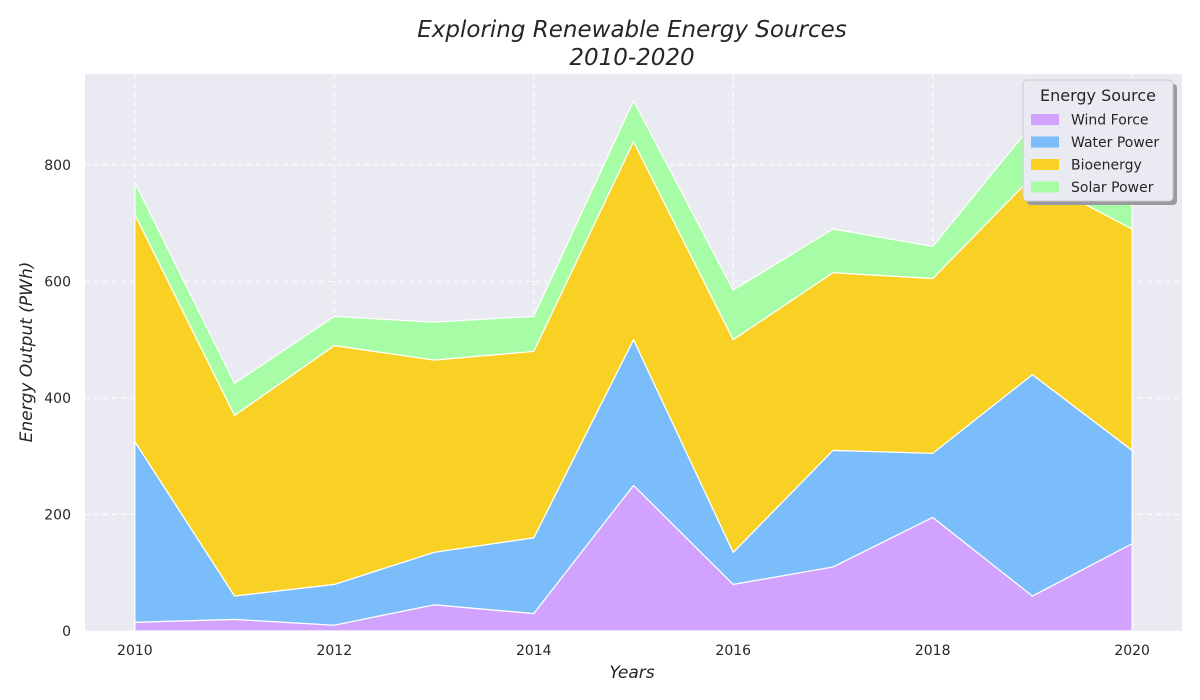 The width and height of the screenshot is (1200, 700). Describe the element at coordinates (1045, 119) in the screenshot. I see `legend-swatch-wind-force` at that location.